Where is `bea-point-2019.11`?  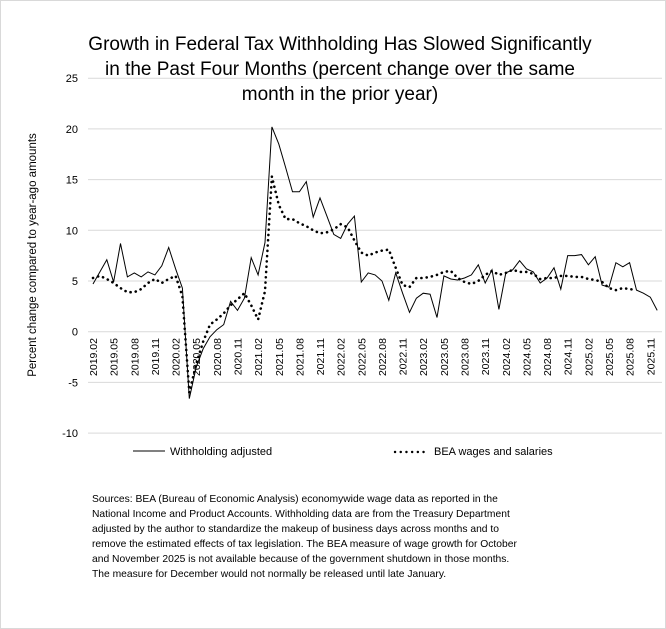
bea-point-2019.11 is located at coordinates (154, 279).